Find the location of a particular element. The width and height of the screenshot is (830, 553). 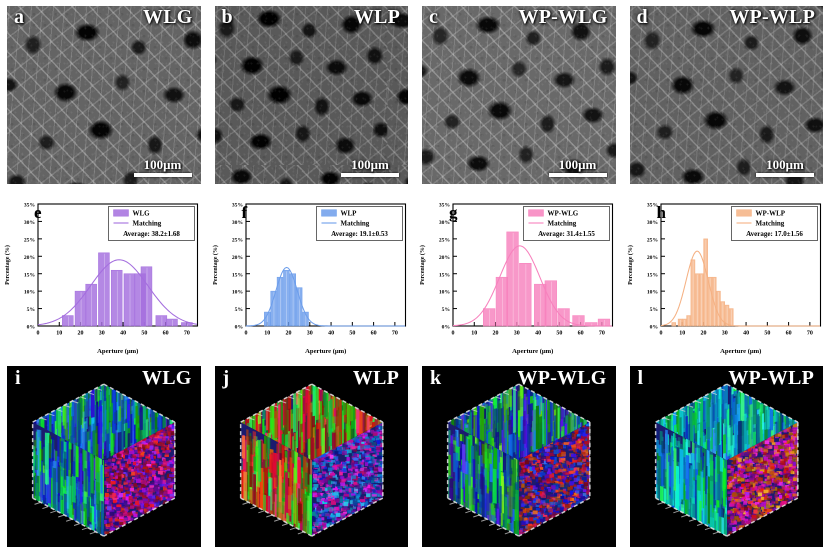

y-tick-label: 15% is located at coordinates (30, 275).